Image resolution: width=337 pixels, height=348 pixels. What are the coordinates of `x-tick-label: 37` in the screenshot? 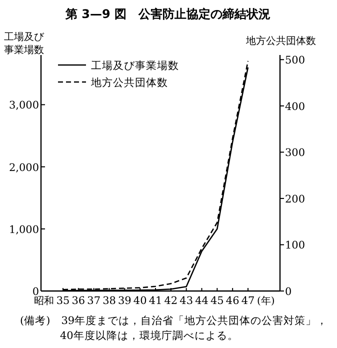 It's located at (94, 301).